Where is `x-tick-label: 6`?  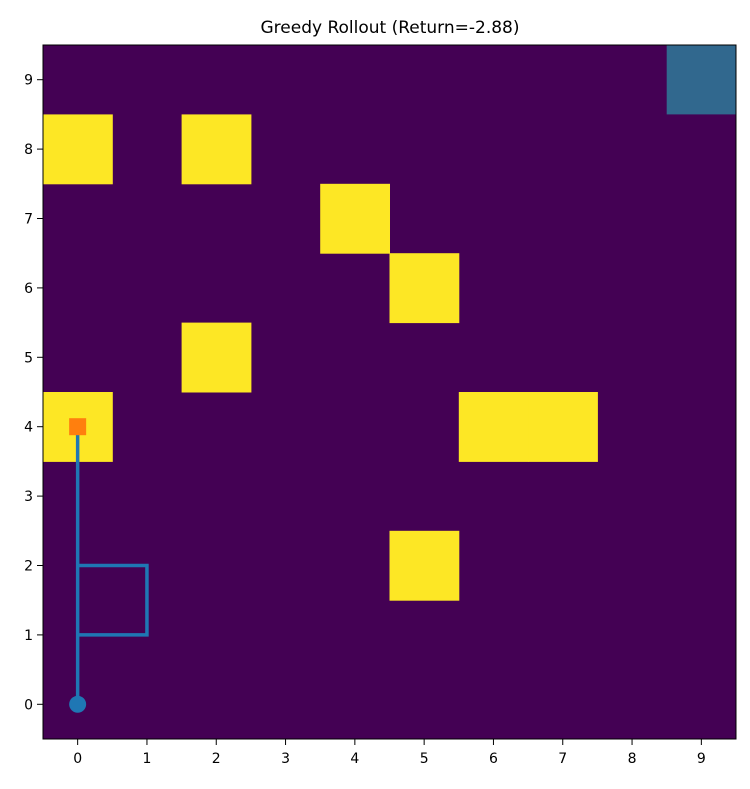
x-tick-label: 6 is located at coordinates (493, 759).